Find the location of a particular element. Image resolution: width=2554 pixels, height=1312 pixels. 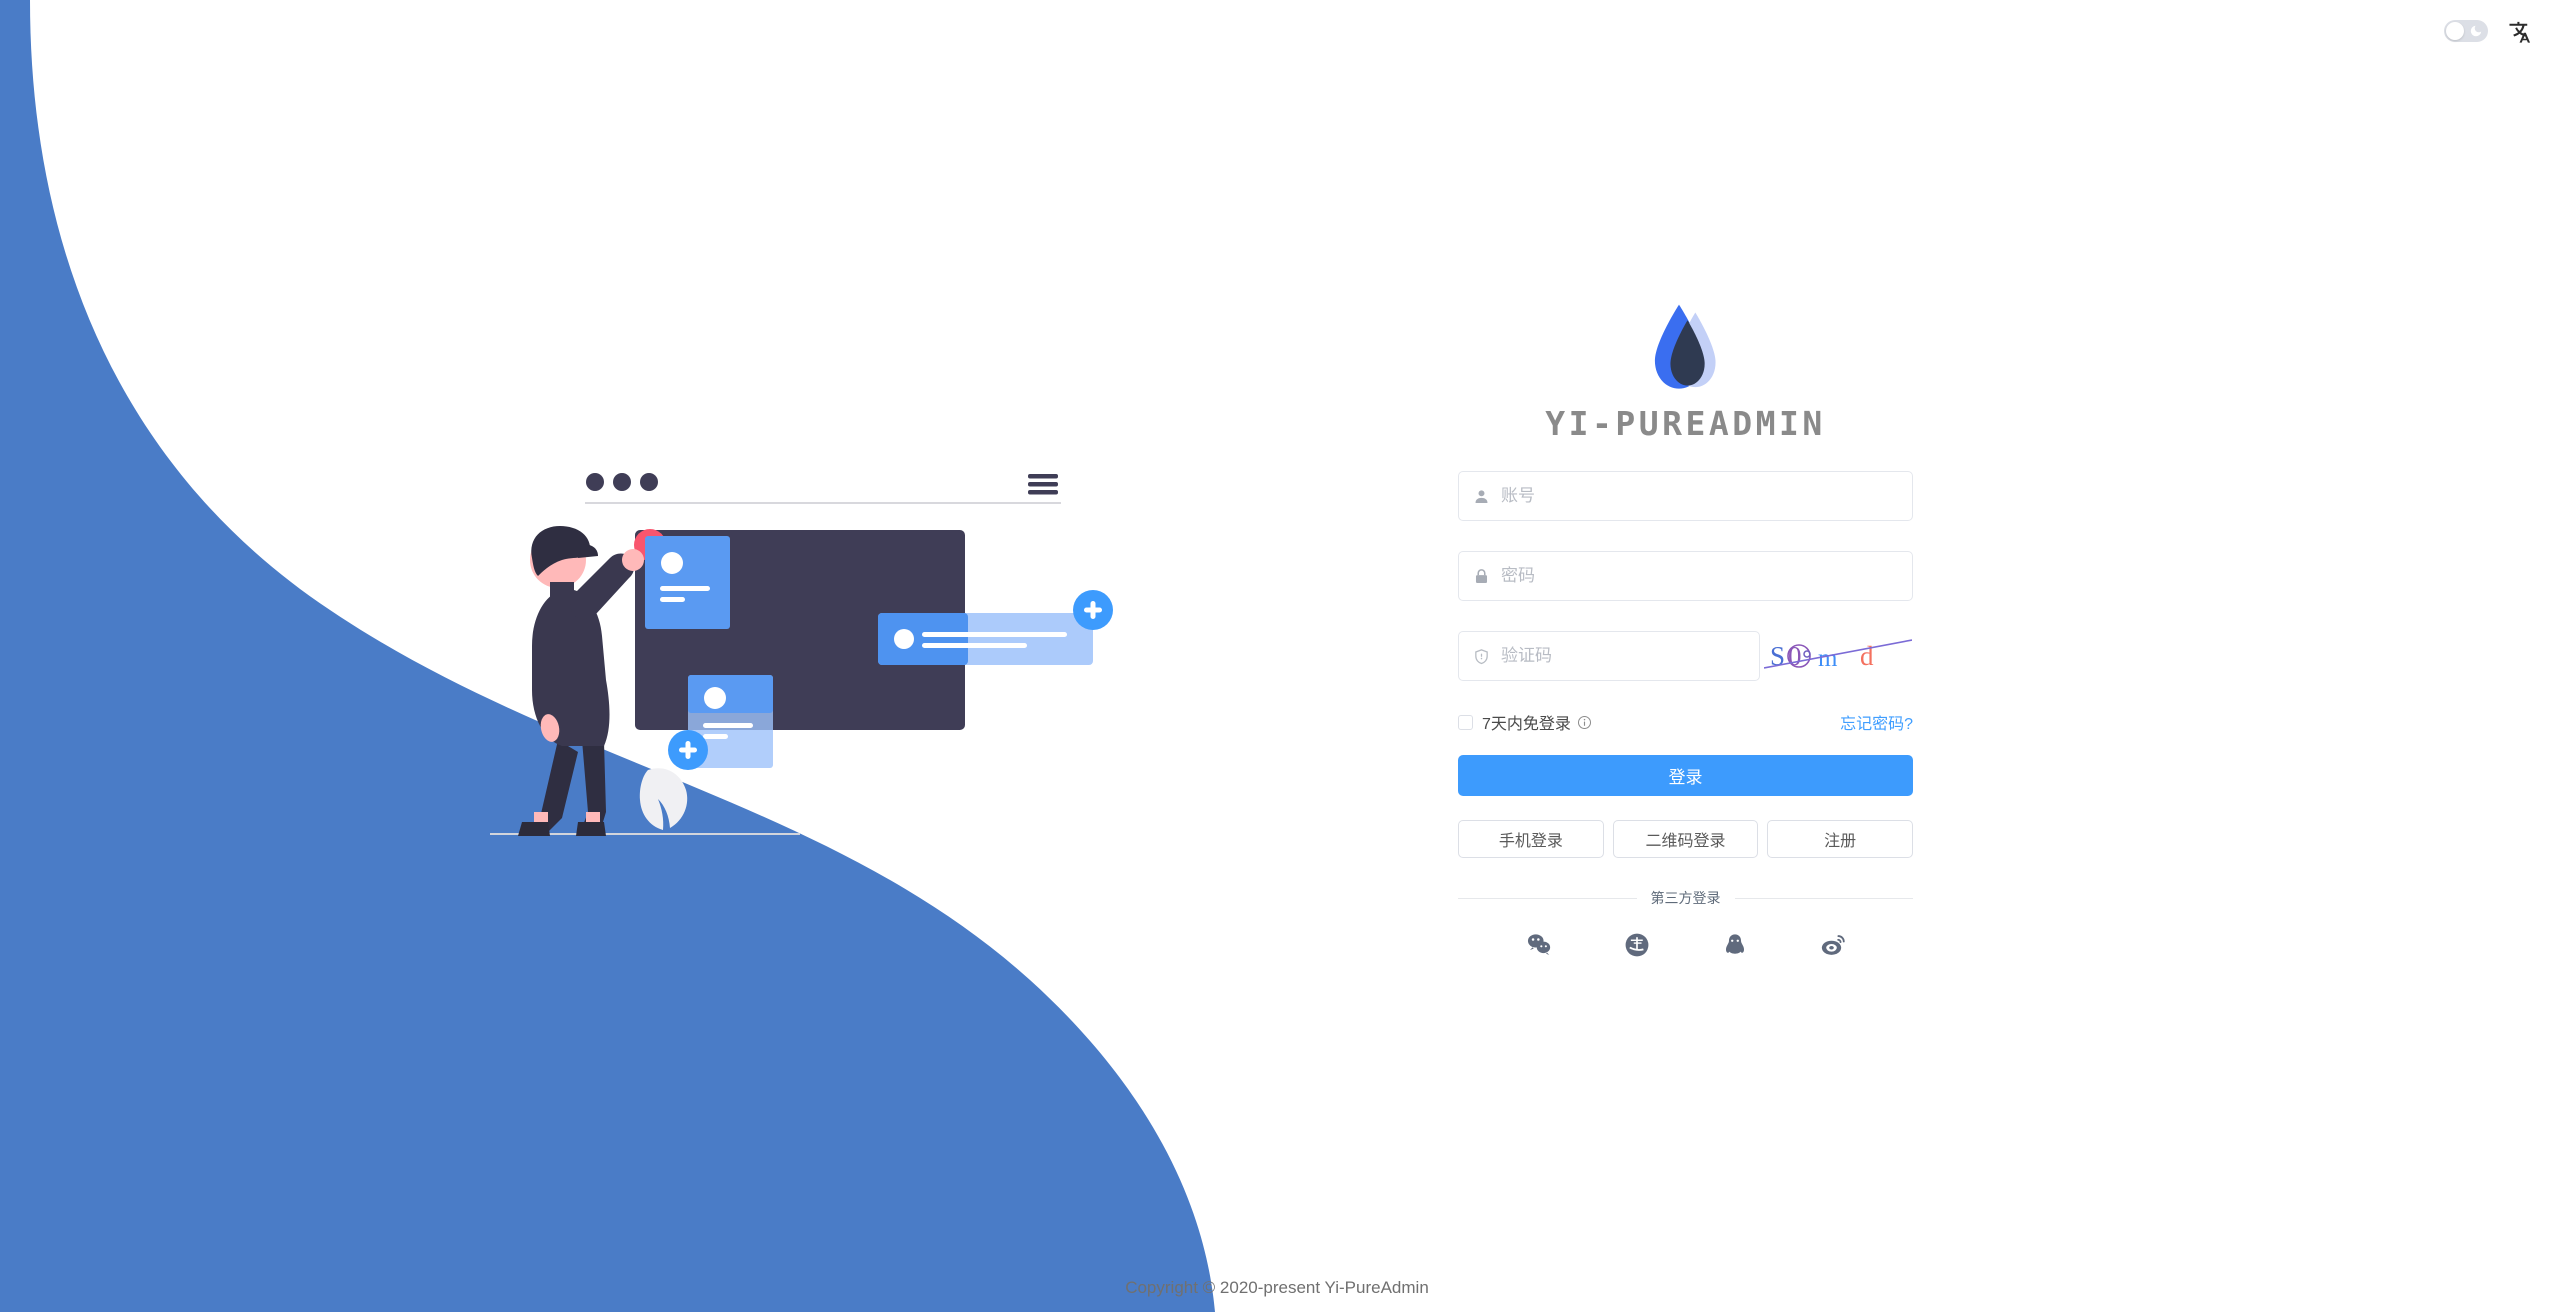

login-panel: YI-PUREADMIN S 0 is located at coordinates (1686, 629).